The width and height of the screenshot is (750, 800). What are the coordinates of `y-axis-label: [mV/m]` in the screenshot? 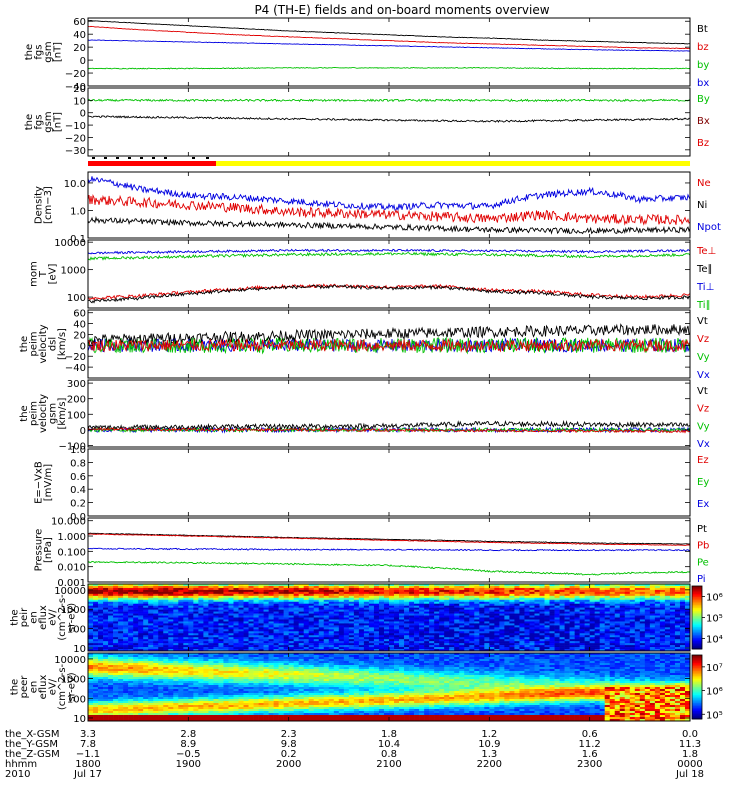 It's located at (48, 483).